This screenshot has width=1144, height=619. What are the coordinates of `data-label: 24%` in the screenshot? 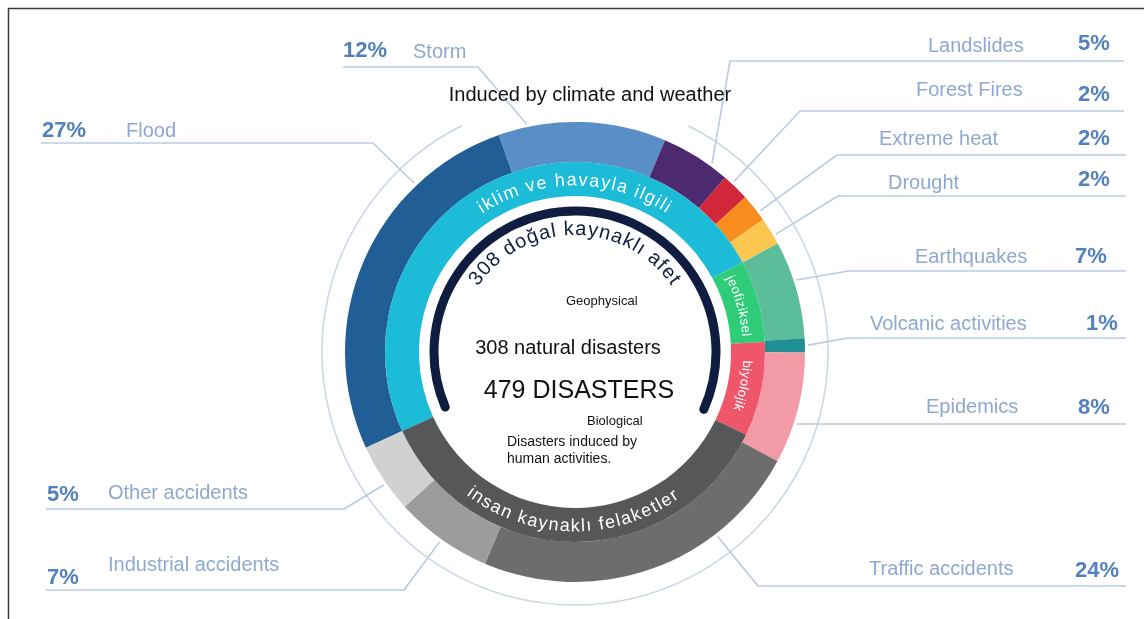 It's located at (1097, 569).